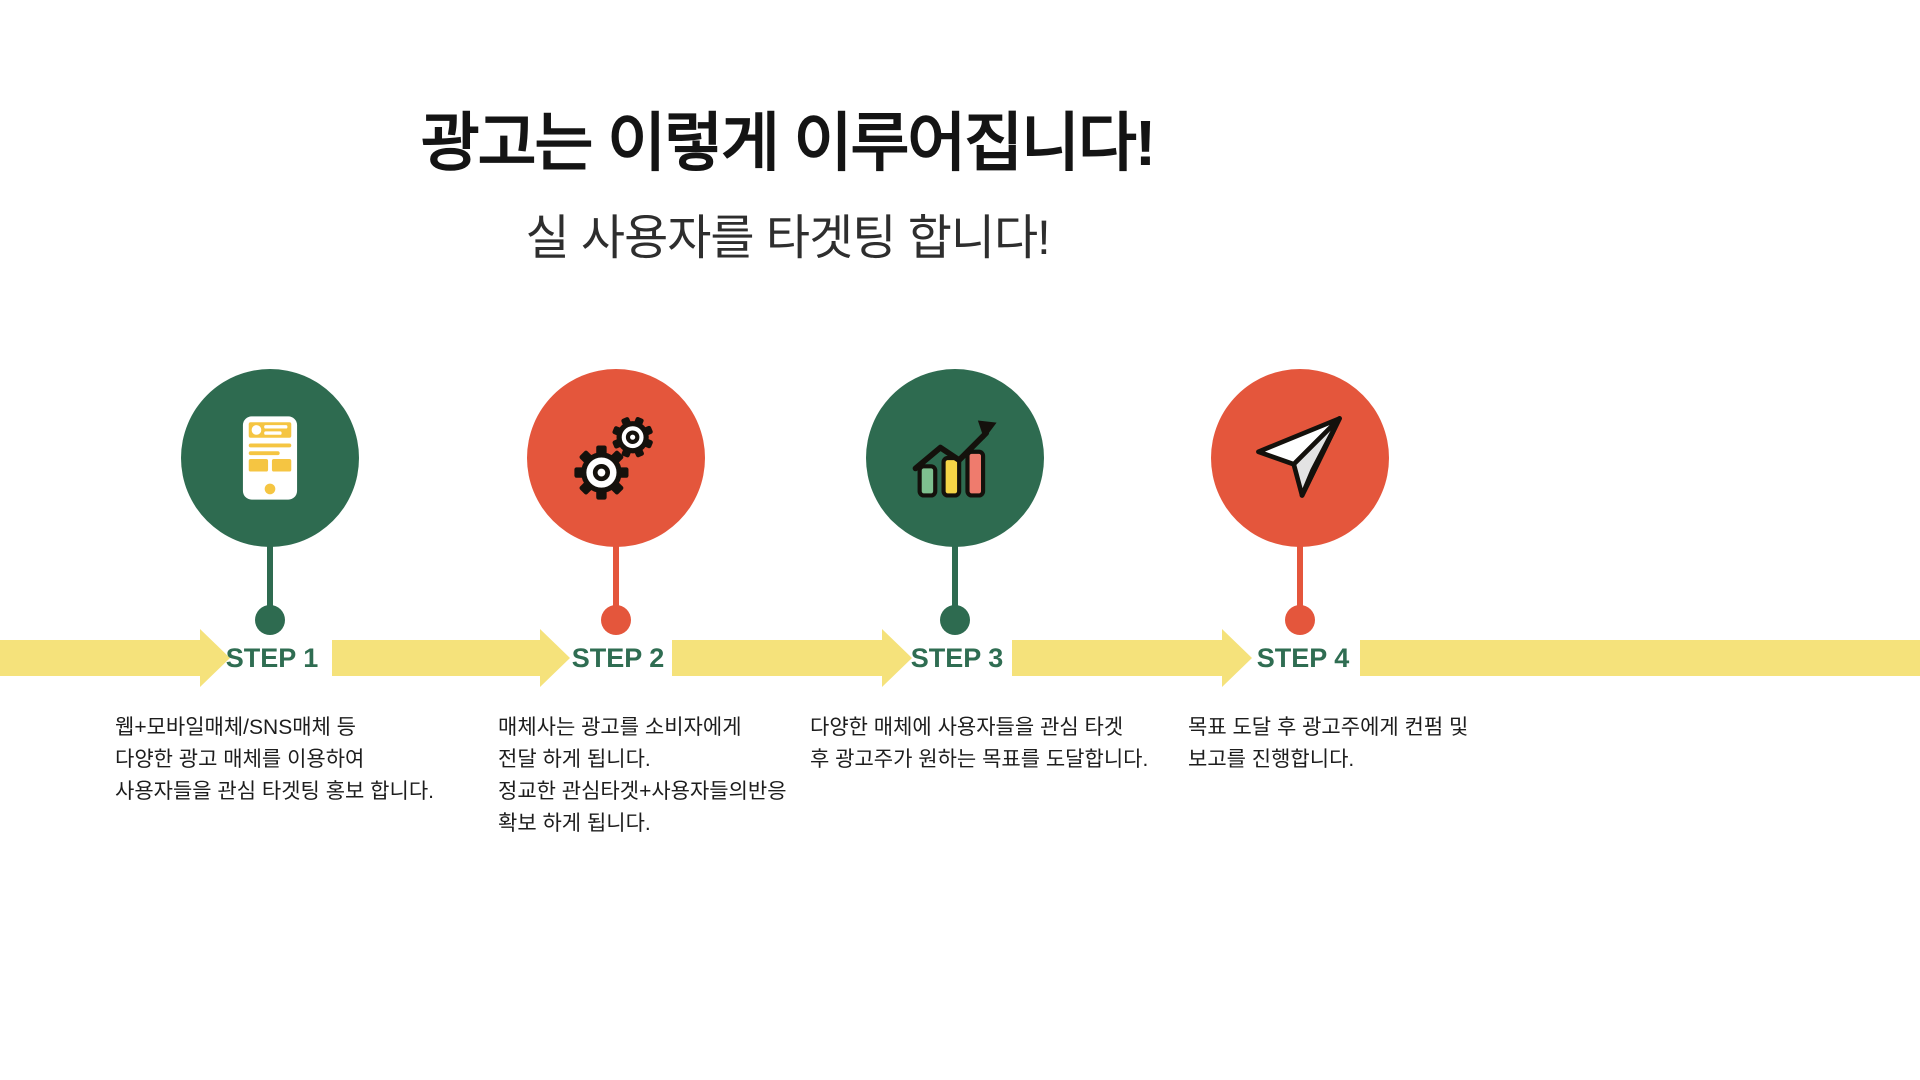 The image size is (1920, 1080). I want to click on step-2-timeline-dot, so click(616, 620).